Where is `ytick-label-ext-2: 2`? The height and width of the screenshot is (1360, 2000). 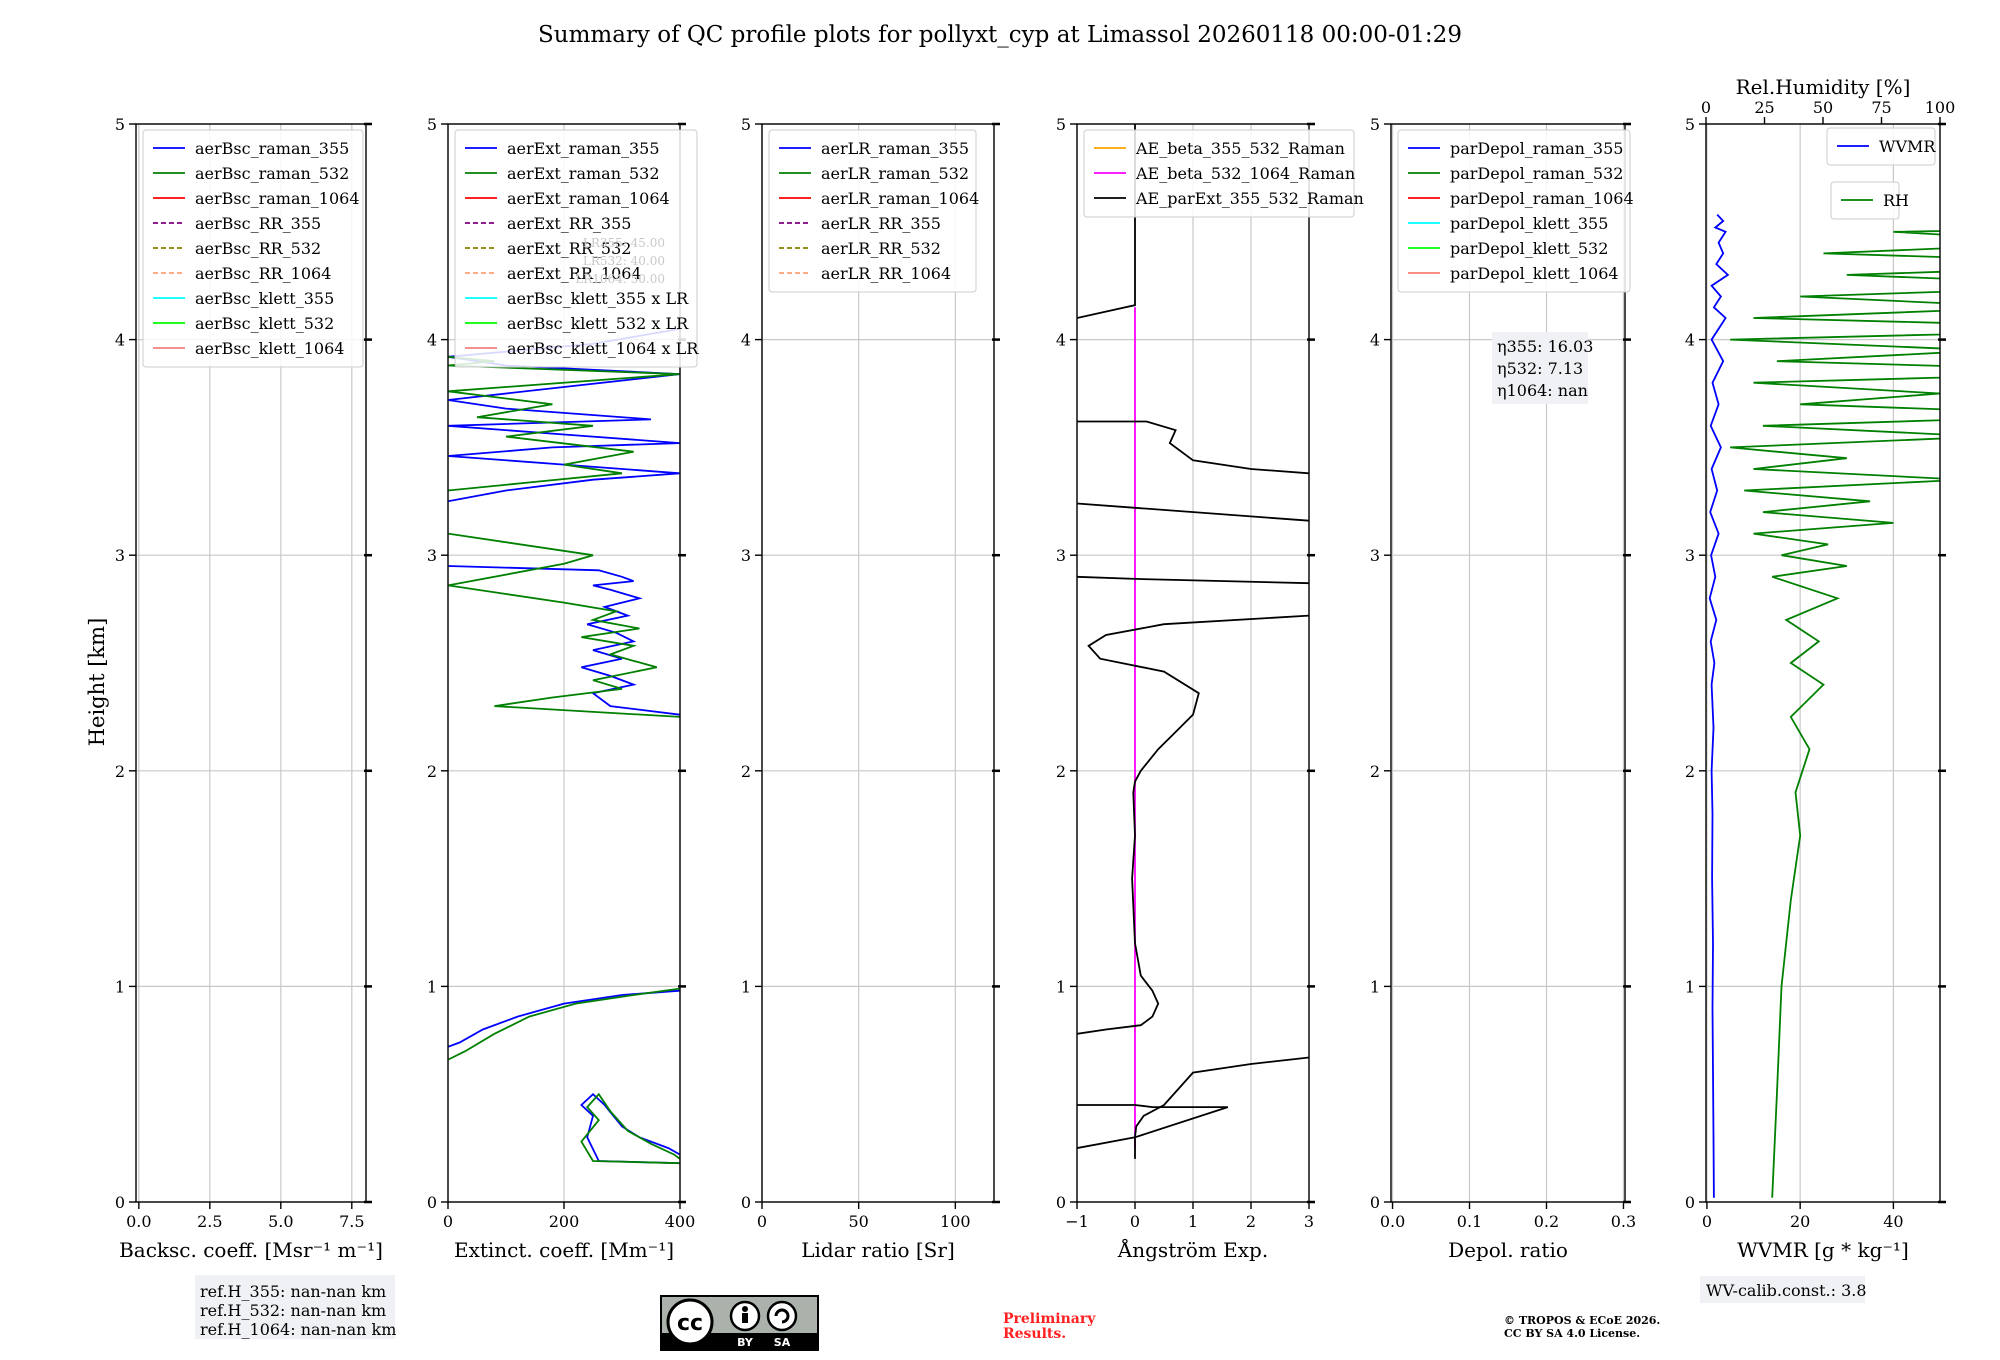 ytick-label-ext-2: 2 is located at coordinates (432, 771).